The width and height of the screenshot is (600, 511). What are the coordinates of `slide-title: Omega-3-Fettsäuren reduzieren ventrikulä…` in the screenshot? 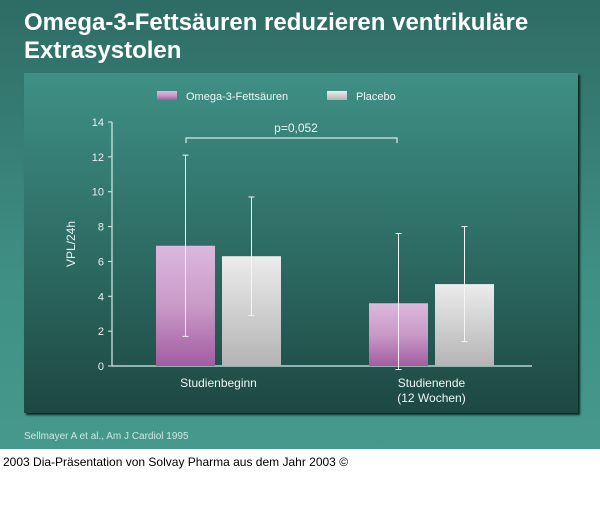 It's located at (276, 36).